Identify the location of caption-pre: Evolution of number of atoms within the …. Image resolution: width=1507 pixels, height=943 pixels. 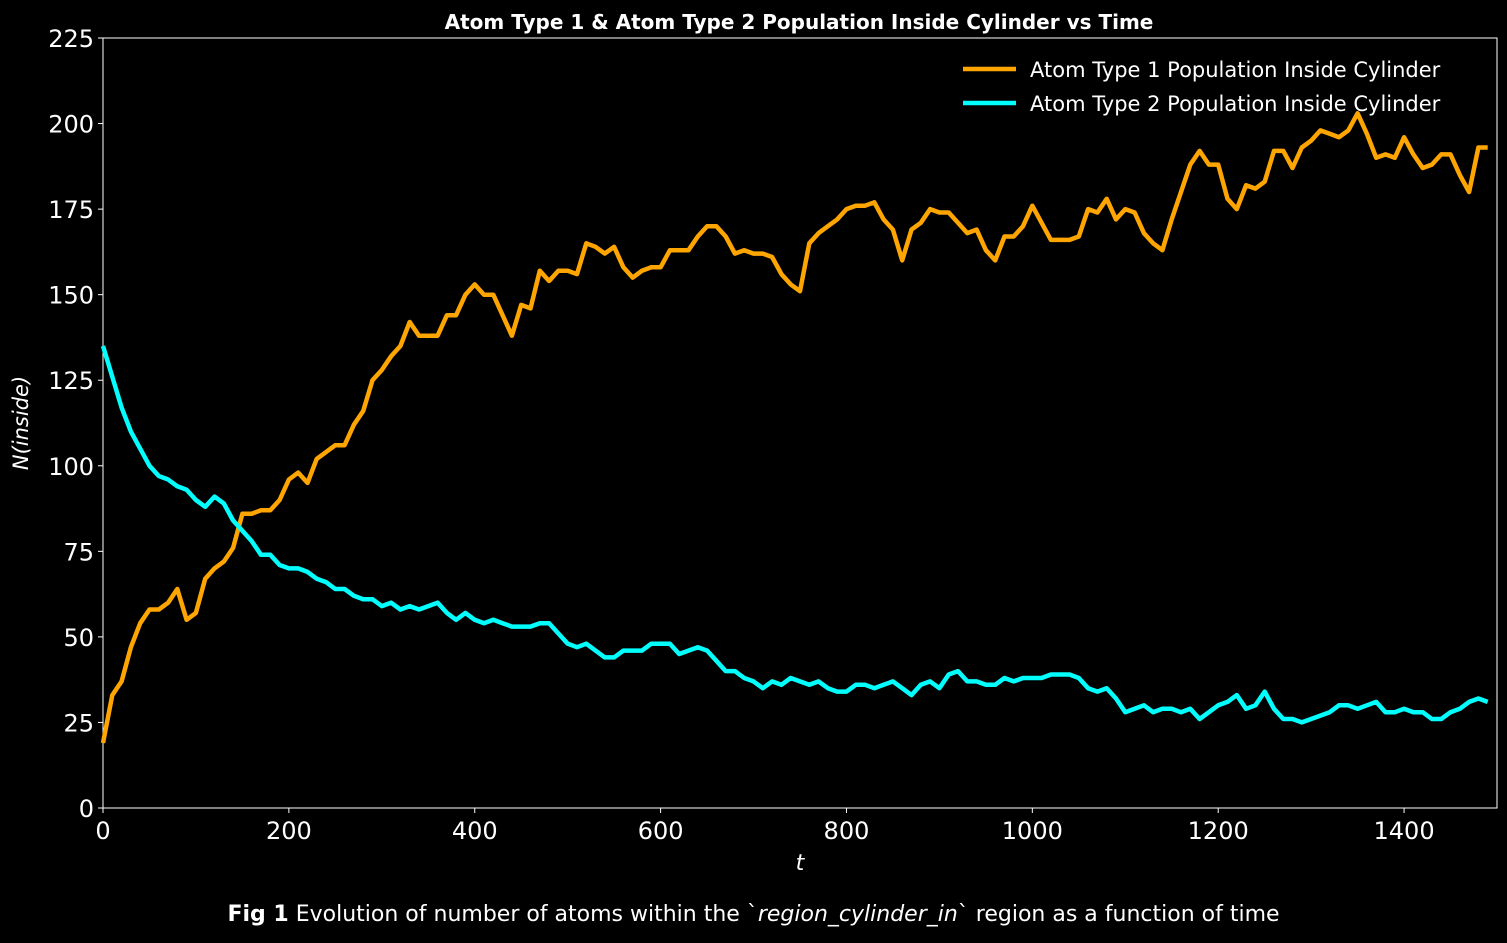
(526, 914).